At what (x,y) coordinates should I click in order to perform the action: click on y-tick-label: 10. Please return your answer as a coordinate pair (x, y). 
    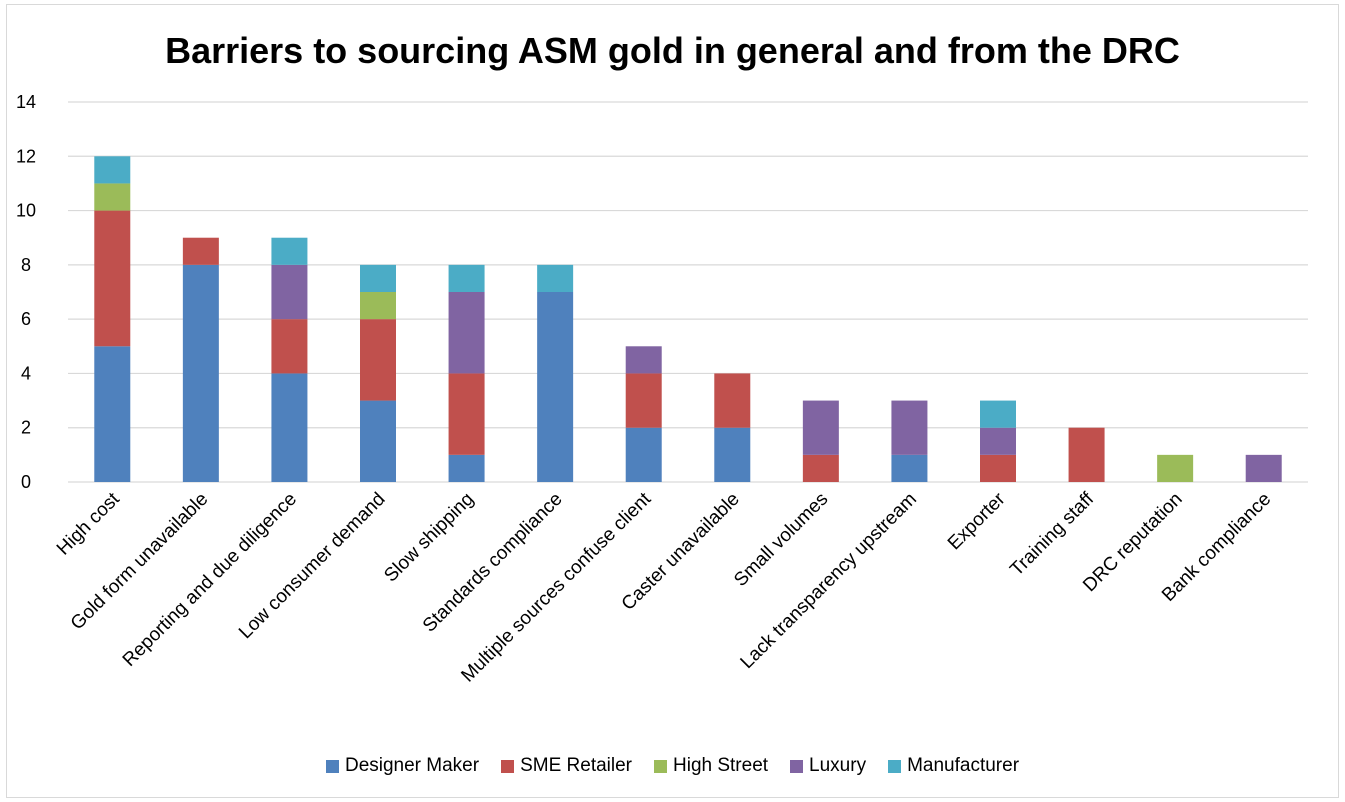
    Looking at the image, I should click on (26, 211).